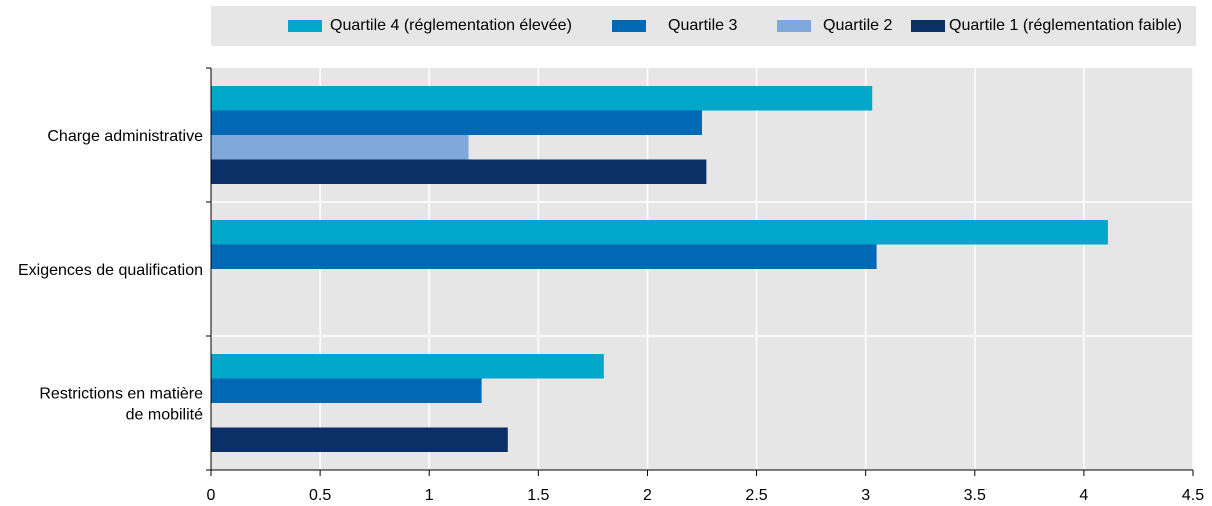 The image size is (1212, 506). Describe the element at coordinates (1193, 495) in the screenshot. I see `x-tick-label: 4.5` at that location.